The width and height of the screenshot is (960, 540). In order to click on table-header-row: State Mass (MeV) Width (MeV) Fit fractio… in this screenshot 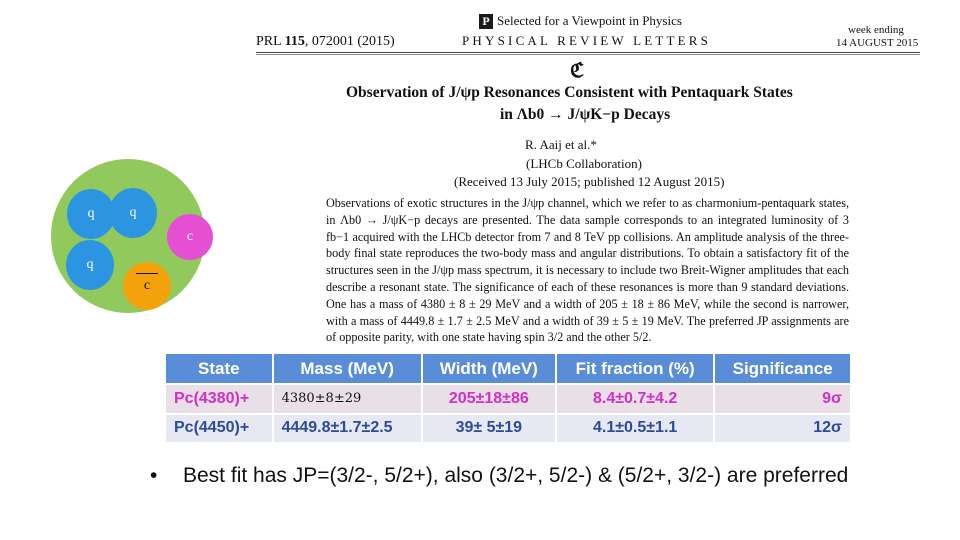, I will do `click(509, 369)`.